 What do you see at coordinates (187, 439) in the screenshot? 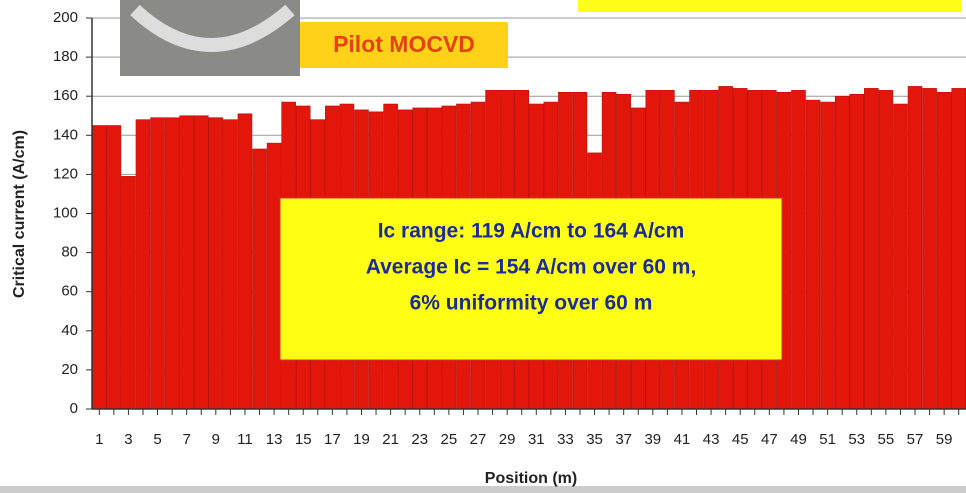
I see `x-tick-label: 7` at bounding box center [187, 439].